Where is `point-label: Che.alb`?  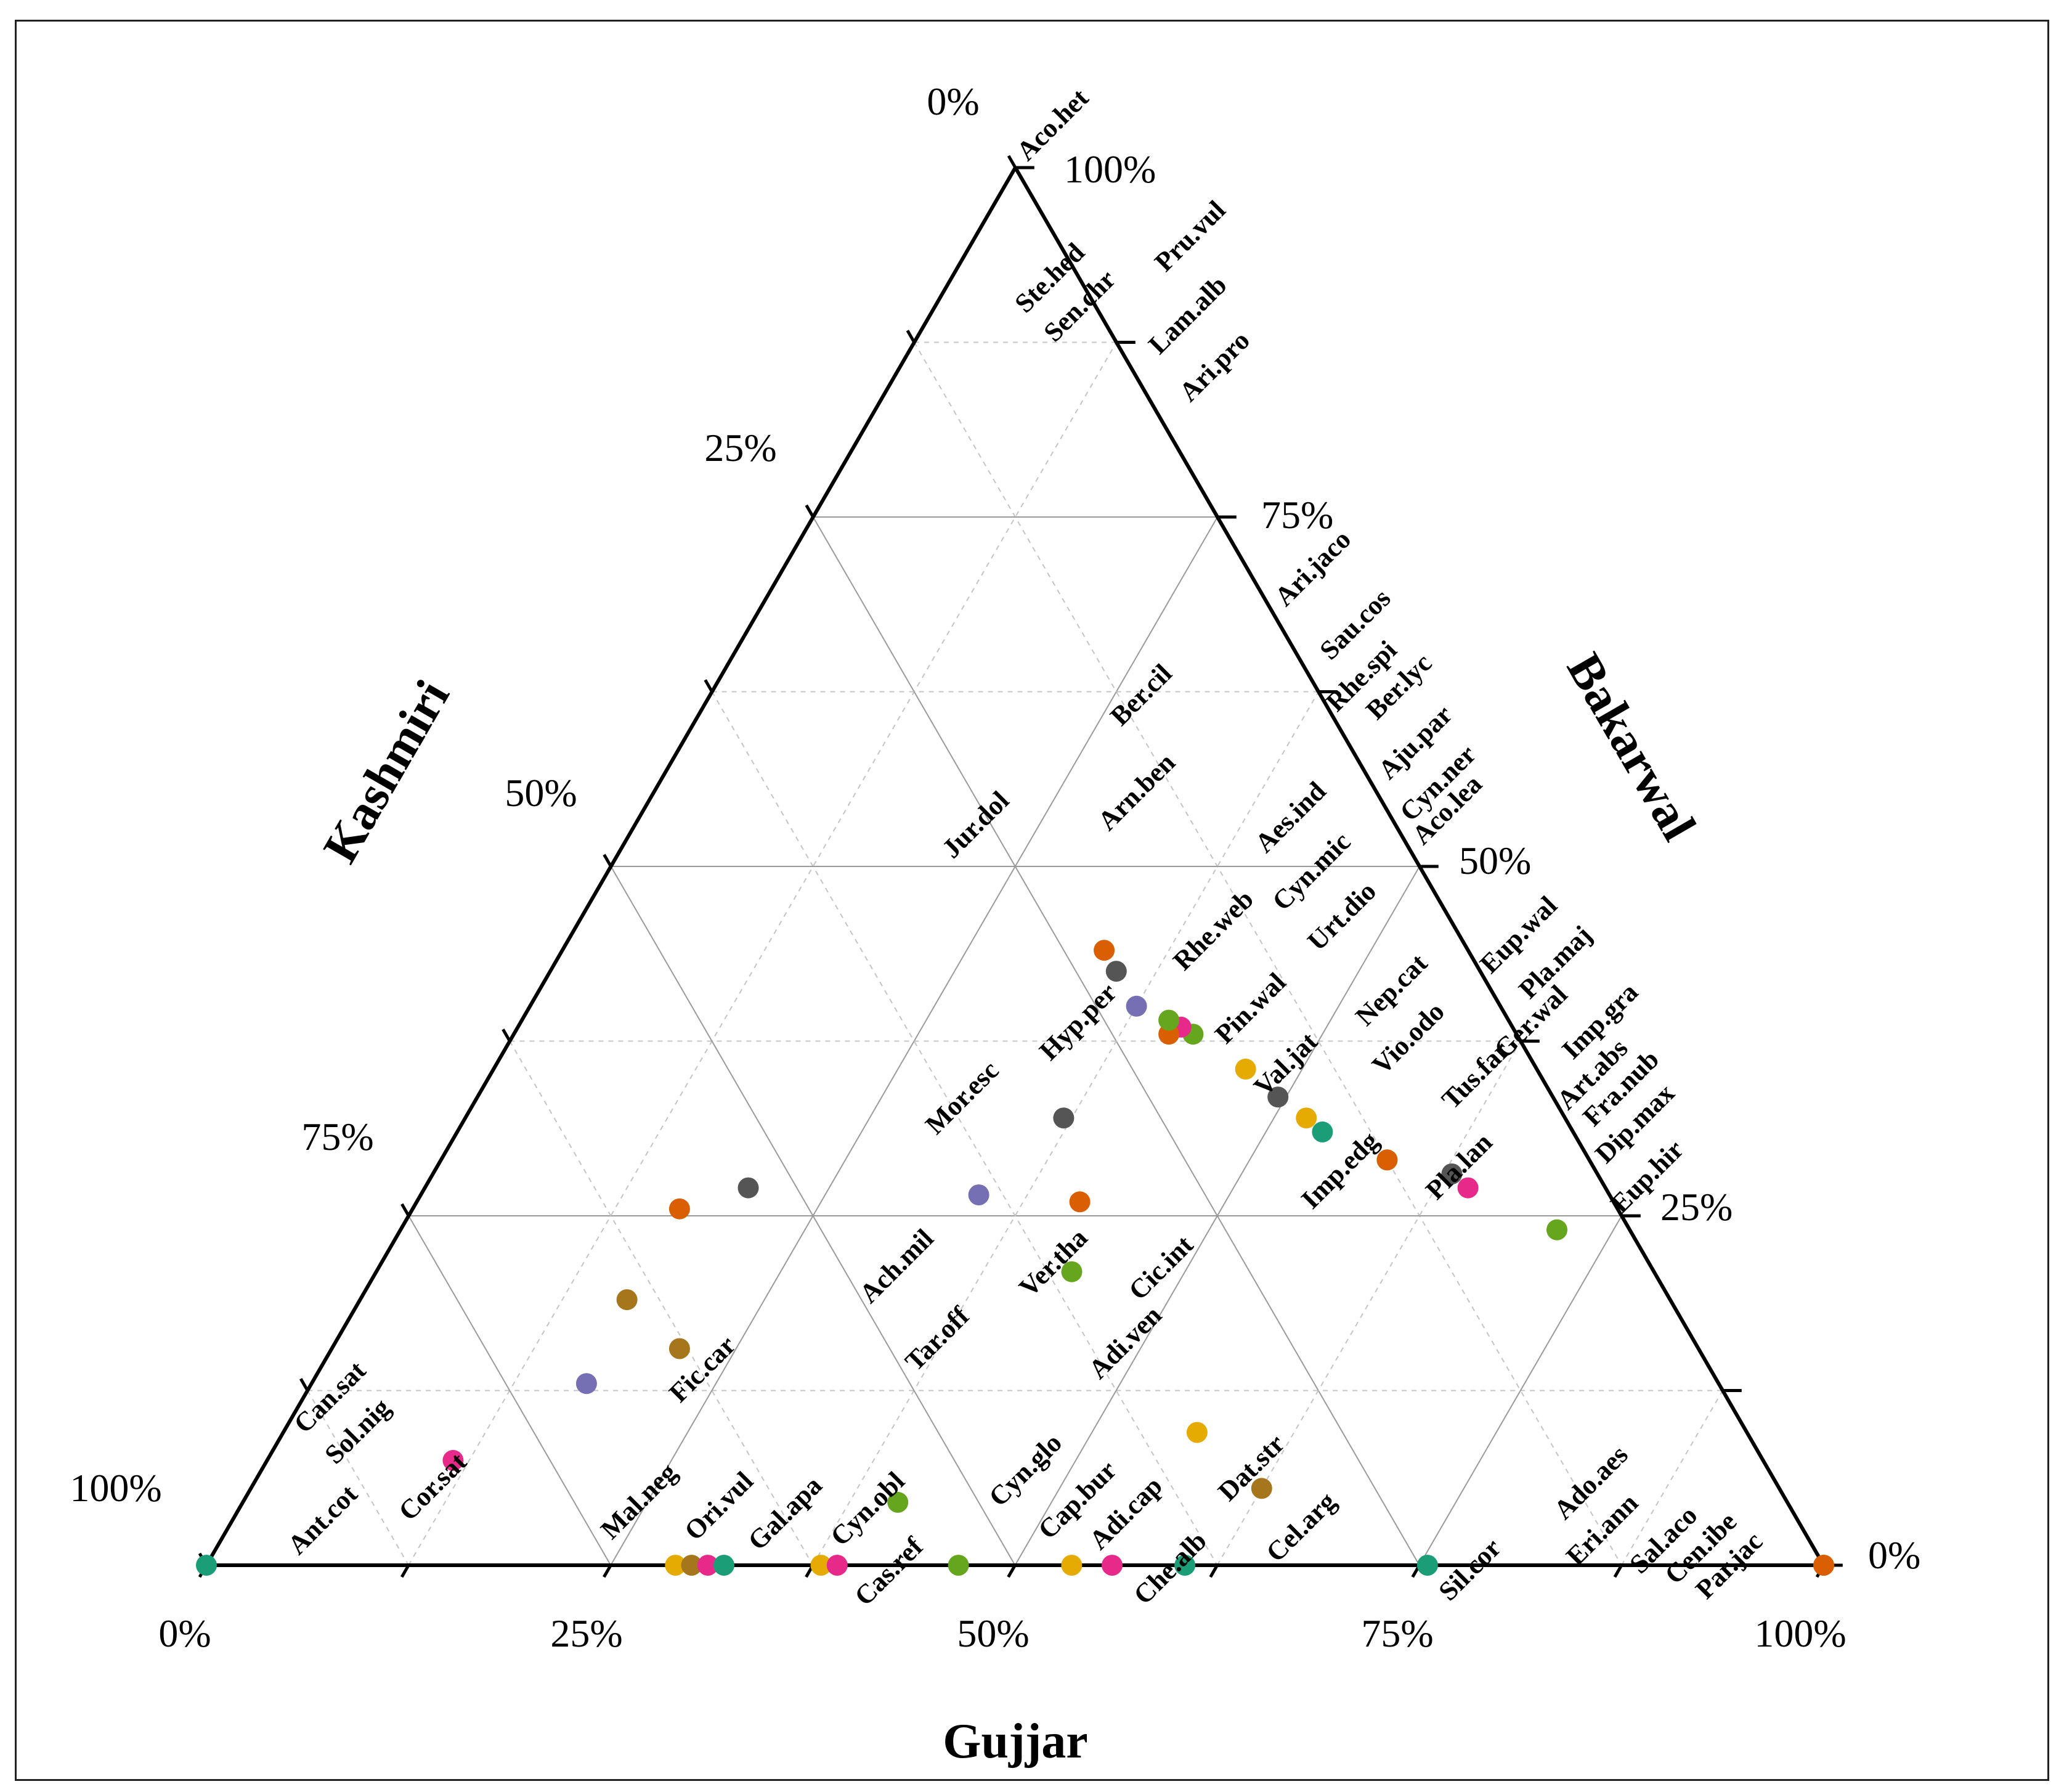
point-label: Che.alb is located at coordinates (1170, 1569).